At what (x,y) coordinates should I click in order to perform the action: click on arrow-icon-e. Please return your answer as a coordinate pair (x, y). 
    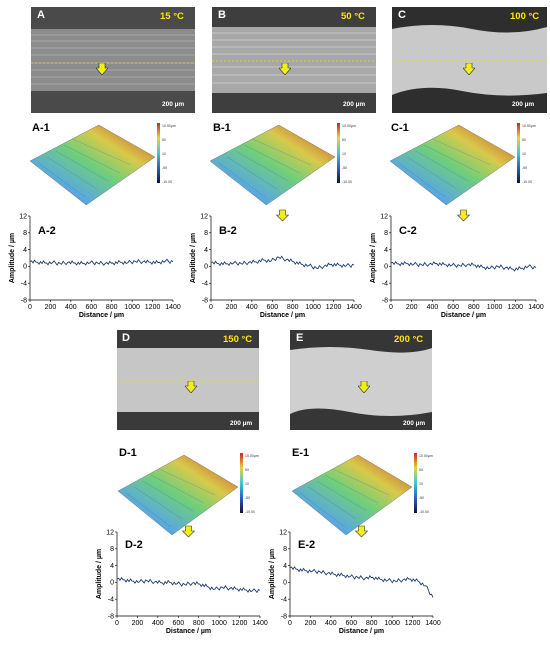
    Looking at the image, I should click on (364, 387).